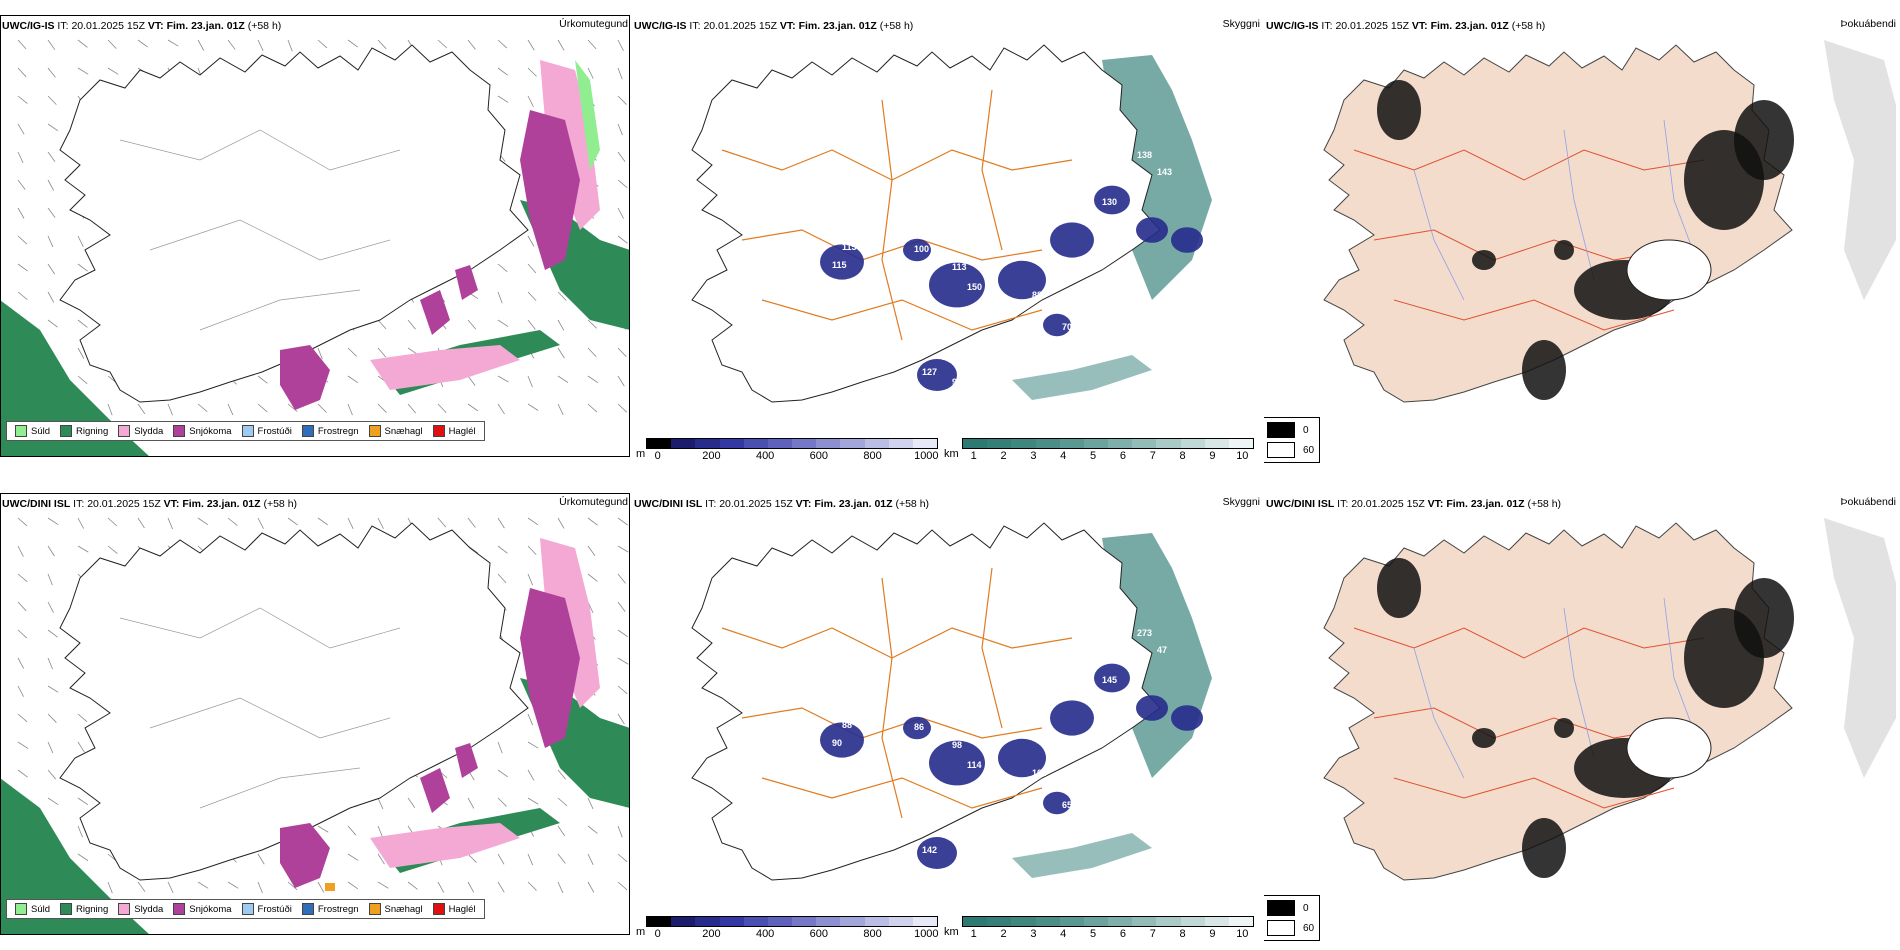  Describe the element at coordinates (1152, 934) in the screenshot. I see `colorbar-tick-label: 7` at that location.